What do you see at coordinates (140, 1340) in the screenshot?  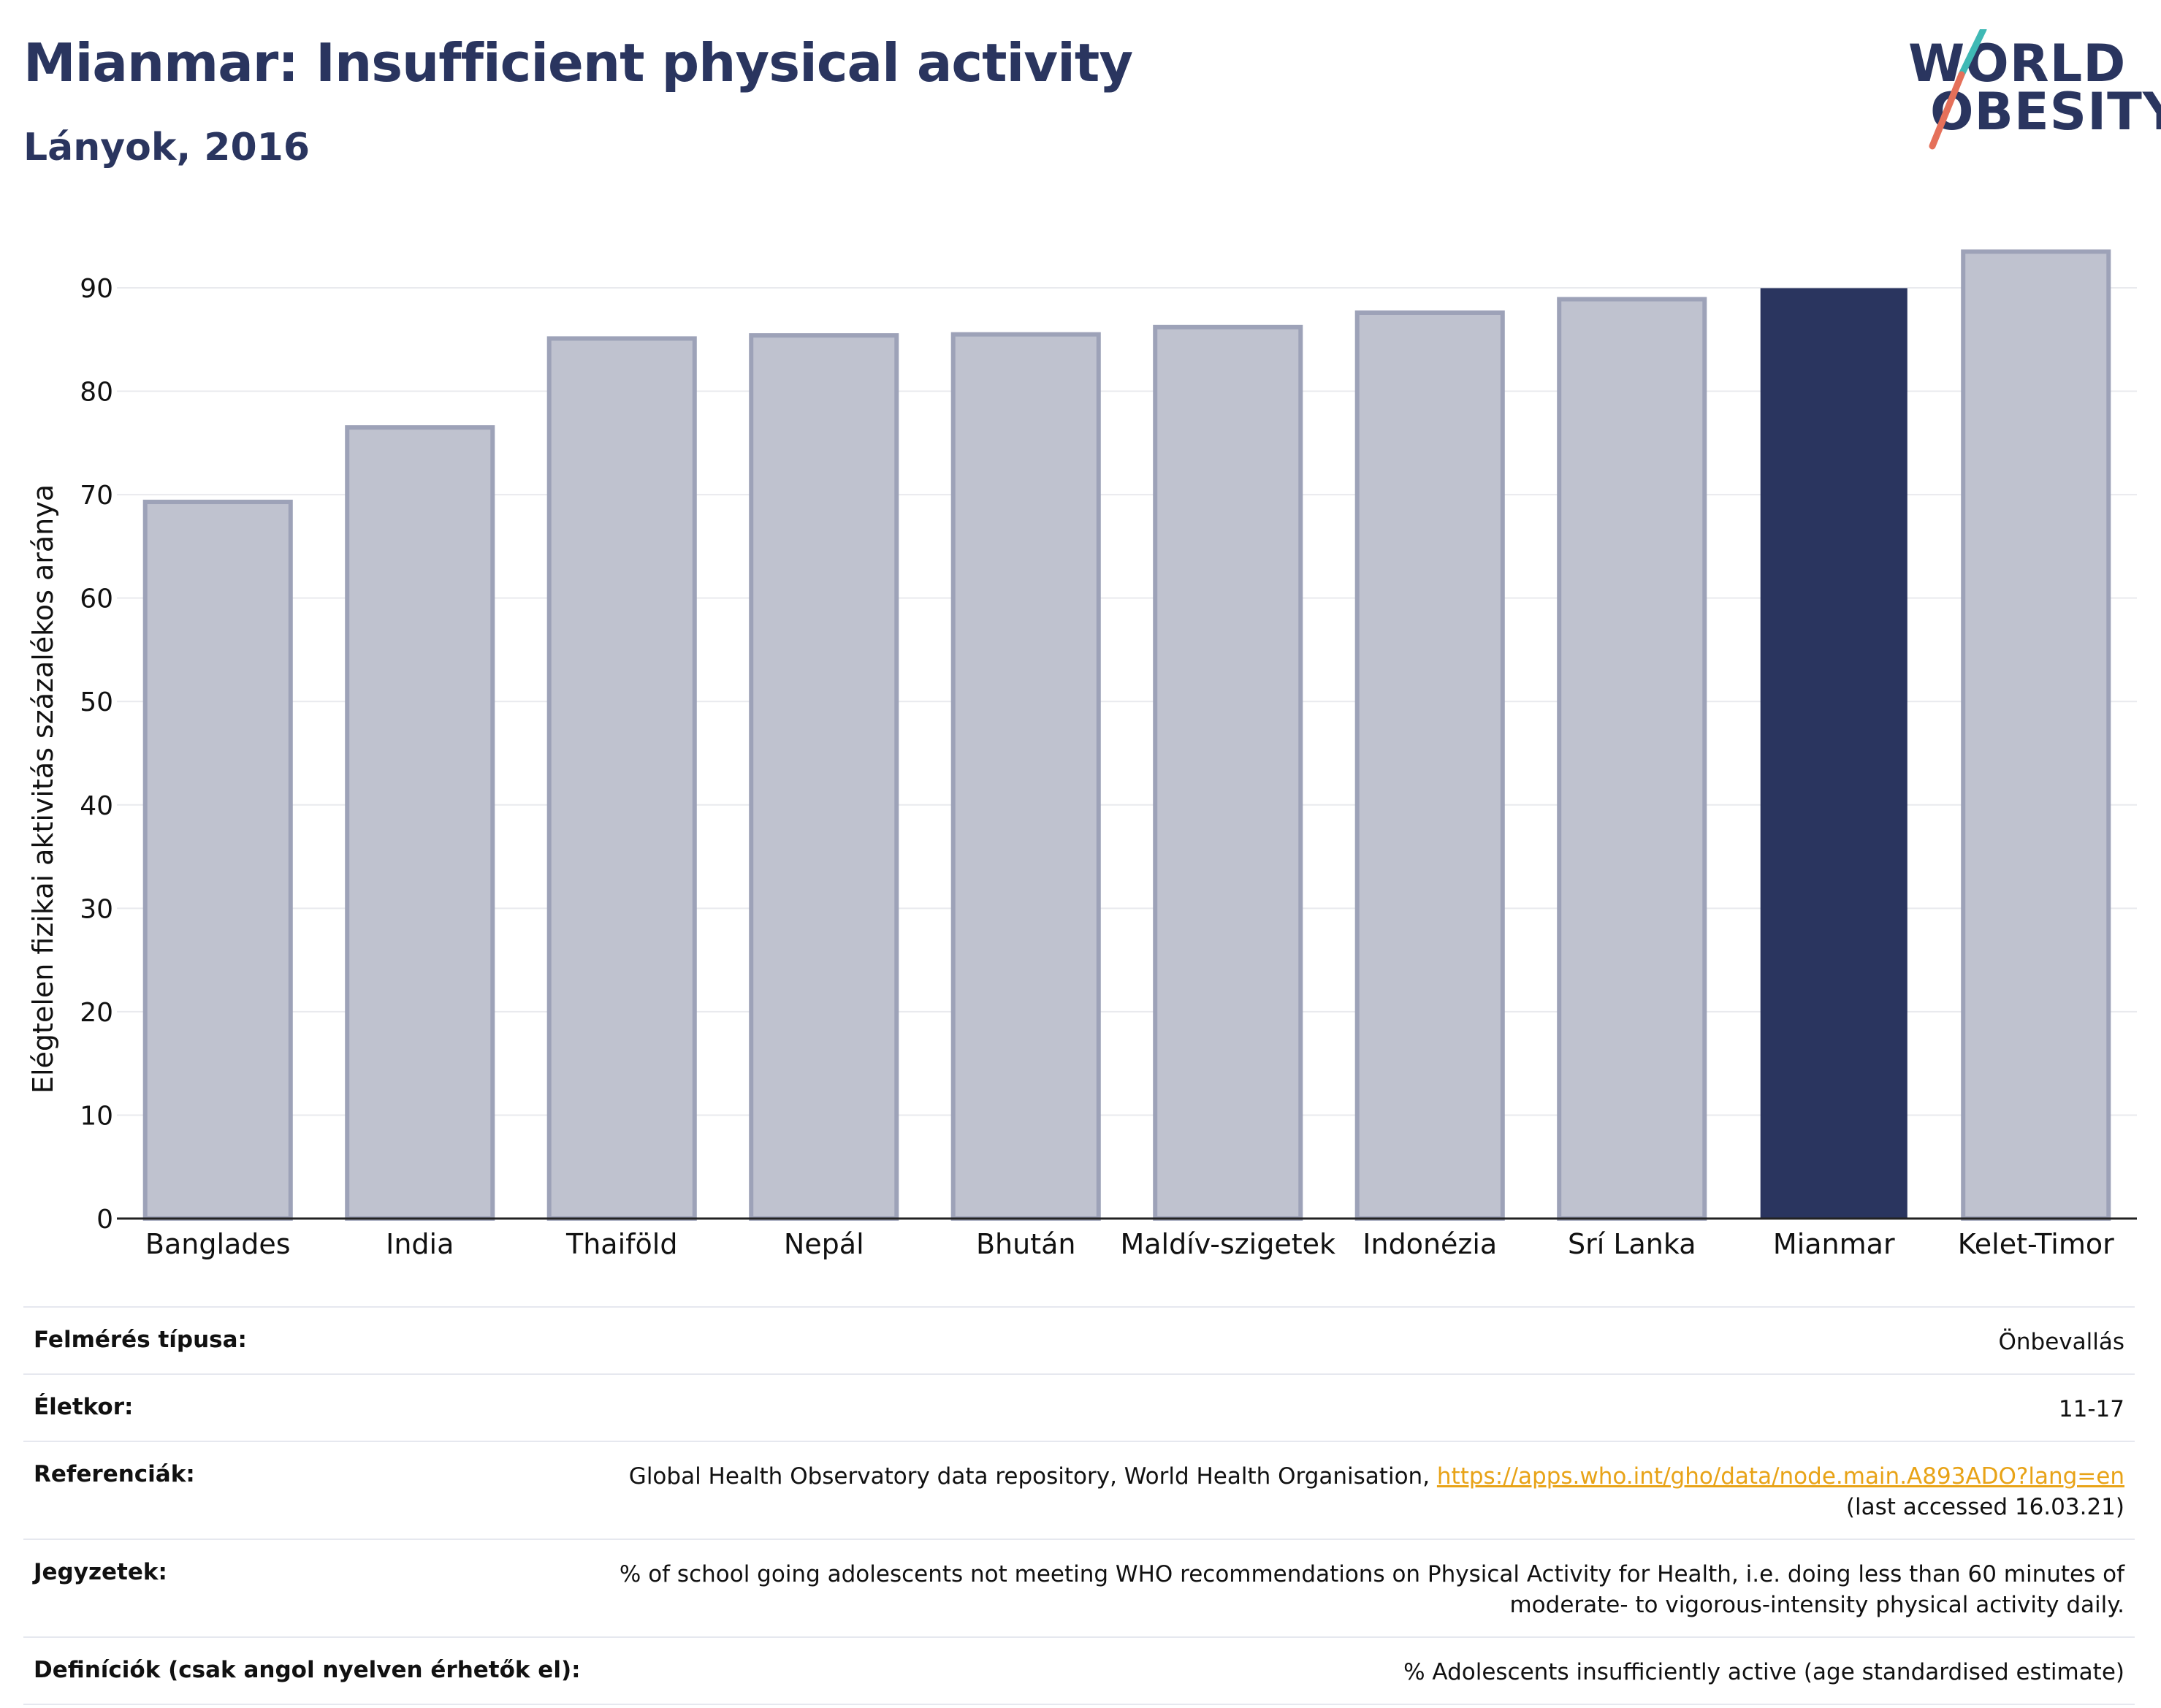 I see `info-label: Felmérés típusa:` at bounding box center [140, 1340].